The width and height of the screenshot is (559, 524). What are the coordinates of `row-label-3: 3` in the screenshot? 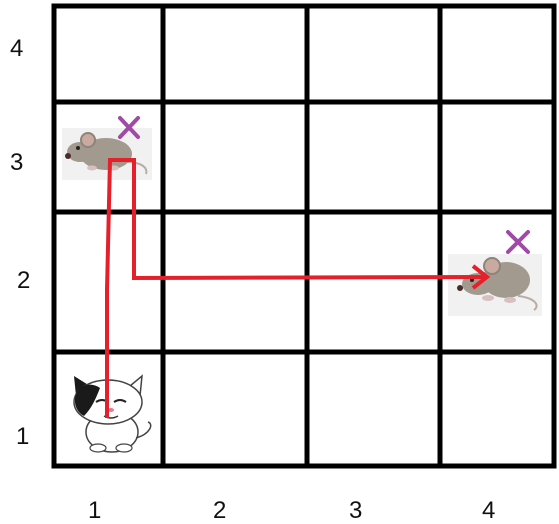 It's located at (16, 162).